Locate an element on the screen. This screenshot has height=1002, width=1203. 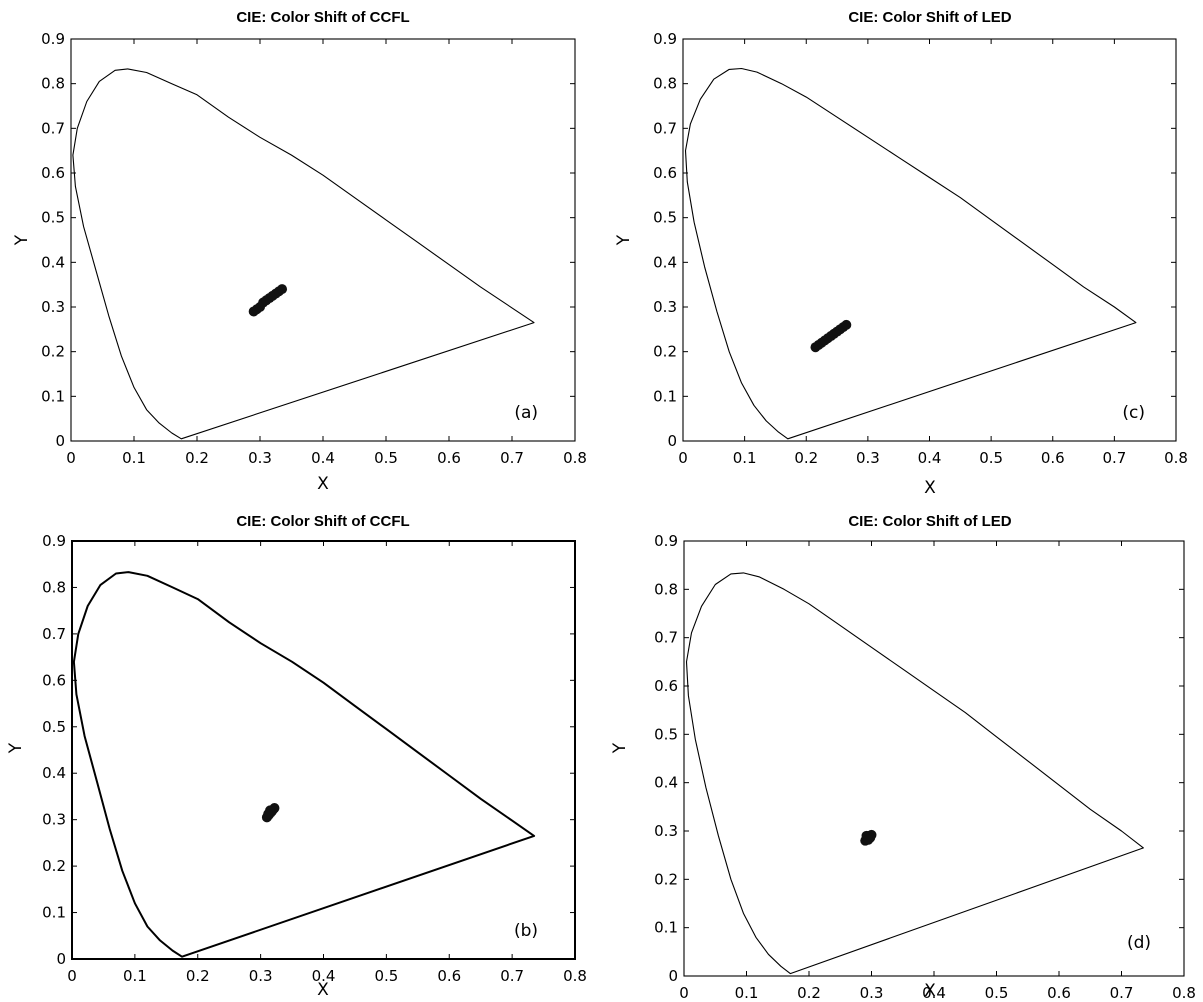
panel-label: (d) is located at coordinates (1139, 943).